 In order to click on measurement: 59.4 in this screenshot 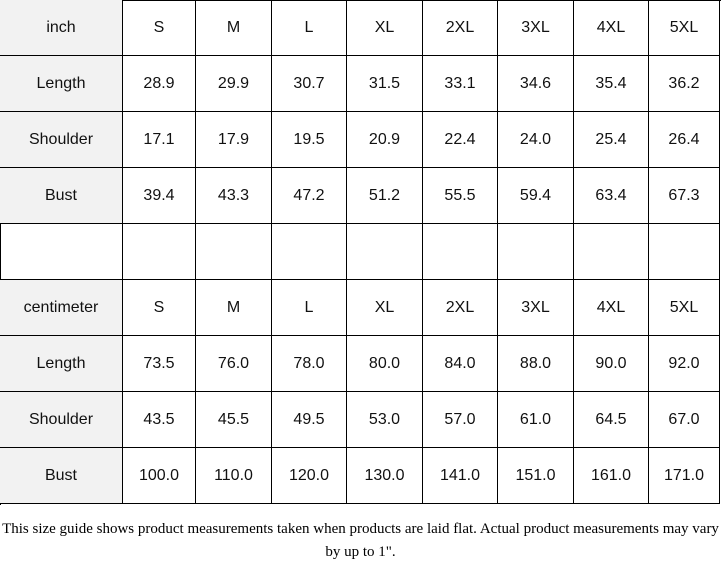, I will do `click(536, 196)`.